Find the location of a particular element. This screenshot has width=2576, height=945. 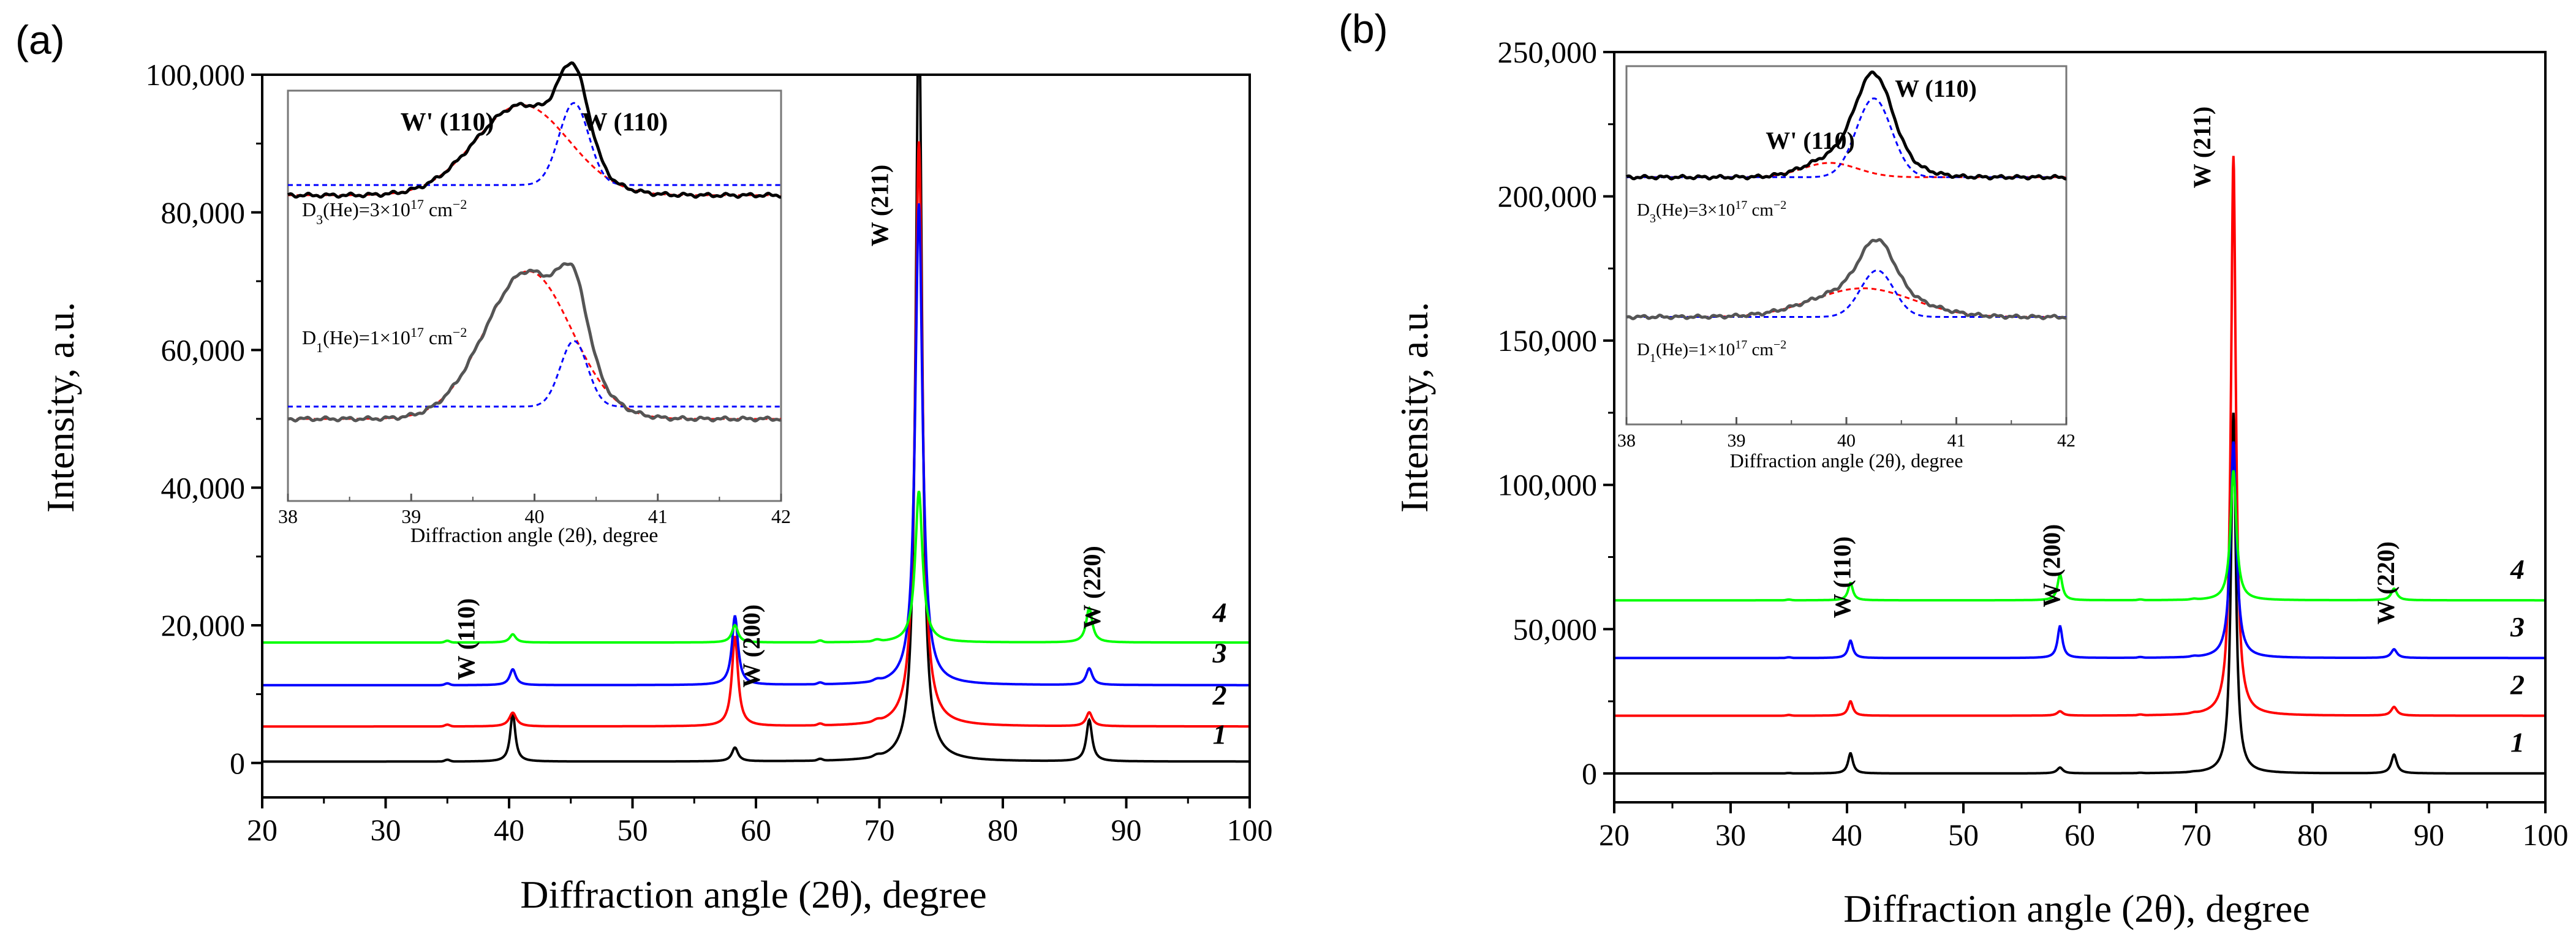

y-tick-label: 250,000 is located at coordinates (1548, 52).